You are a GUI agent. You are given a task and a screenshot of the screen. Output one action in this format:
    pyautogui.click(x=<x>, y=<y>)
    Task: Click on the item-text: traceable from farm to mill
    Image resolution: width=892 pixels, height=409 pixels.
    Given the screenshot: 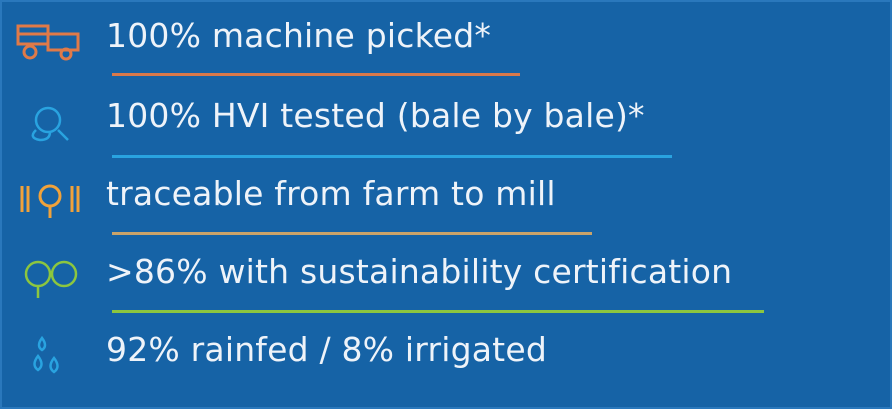 What is the action you would take?
    pyautogui.click(x=331, y=193)
    